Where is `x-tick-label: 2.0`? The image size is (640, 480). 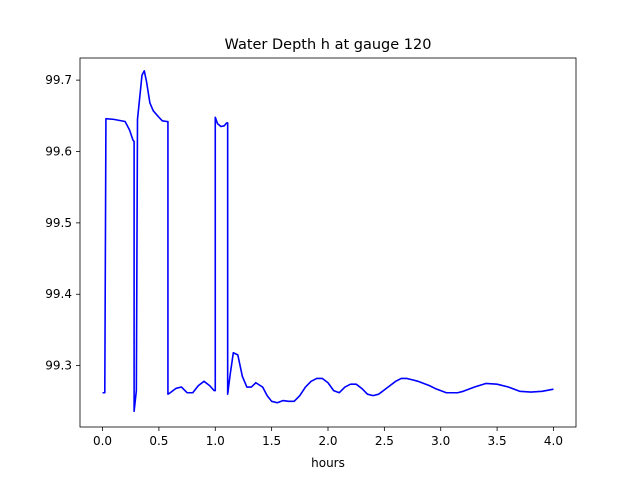 x-tick-label: 2.0 is located at coordinates (327, 441).